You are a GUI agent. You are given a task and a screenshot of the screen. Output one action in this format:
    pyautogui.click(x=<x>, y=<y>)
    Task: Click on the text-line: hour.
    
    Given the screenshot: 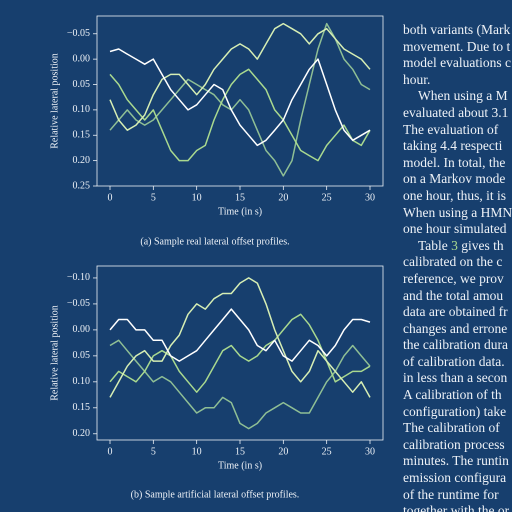 What is the action you would take?
    pyautogui.click(x=417, y=79)
    